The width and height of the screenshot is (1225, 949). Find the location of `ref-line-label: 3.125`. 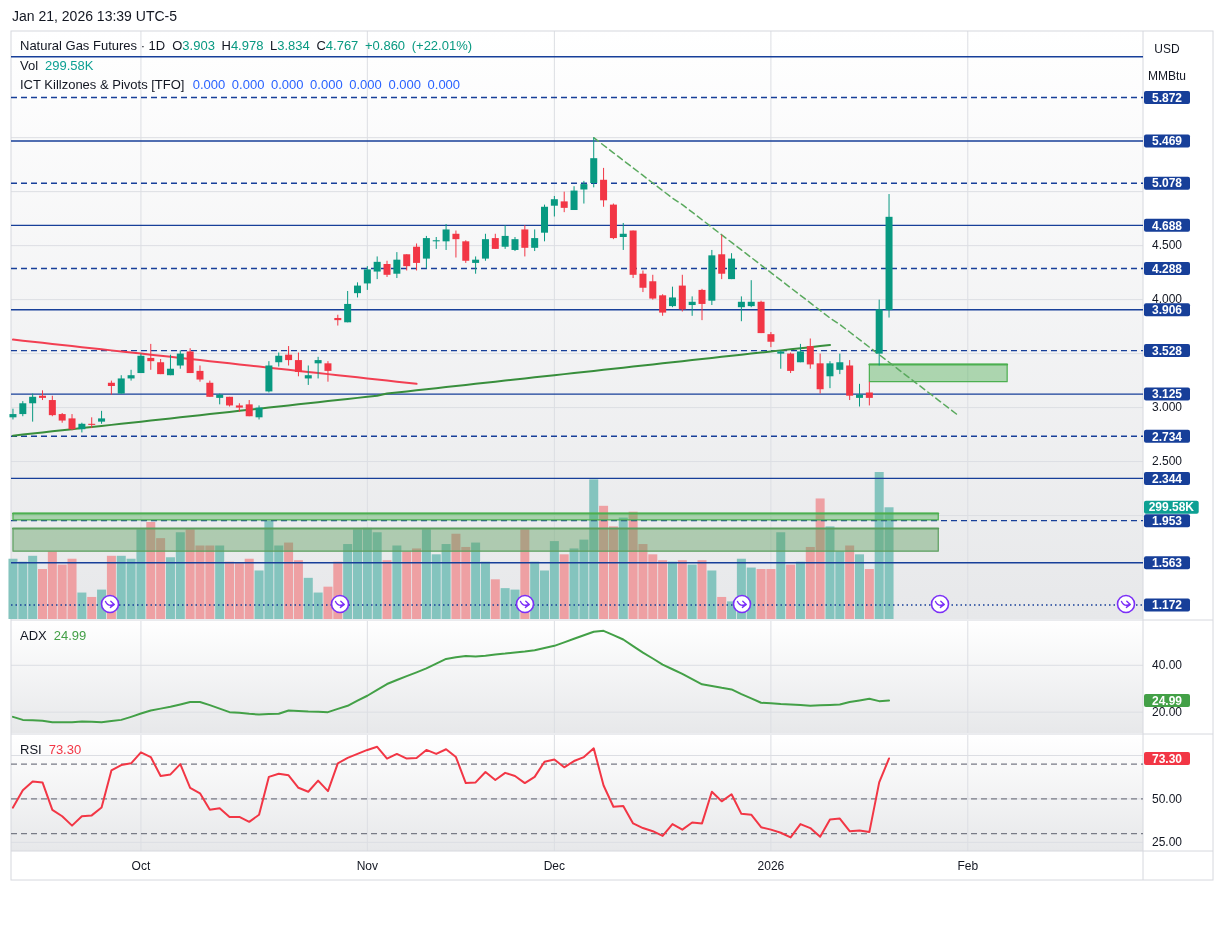

ref-line-label: 3.125 is located at coordinates (1167, 394).